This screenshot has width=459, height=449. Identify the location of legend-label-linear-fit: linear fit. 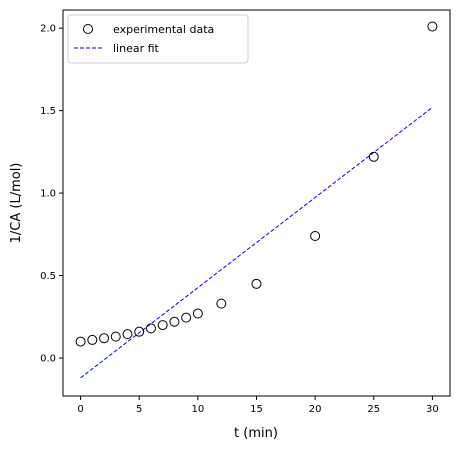
(136, 48).